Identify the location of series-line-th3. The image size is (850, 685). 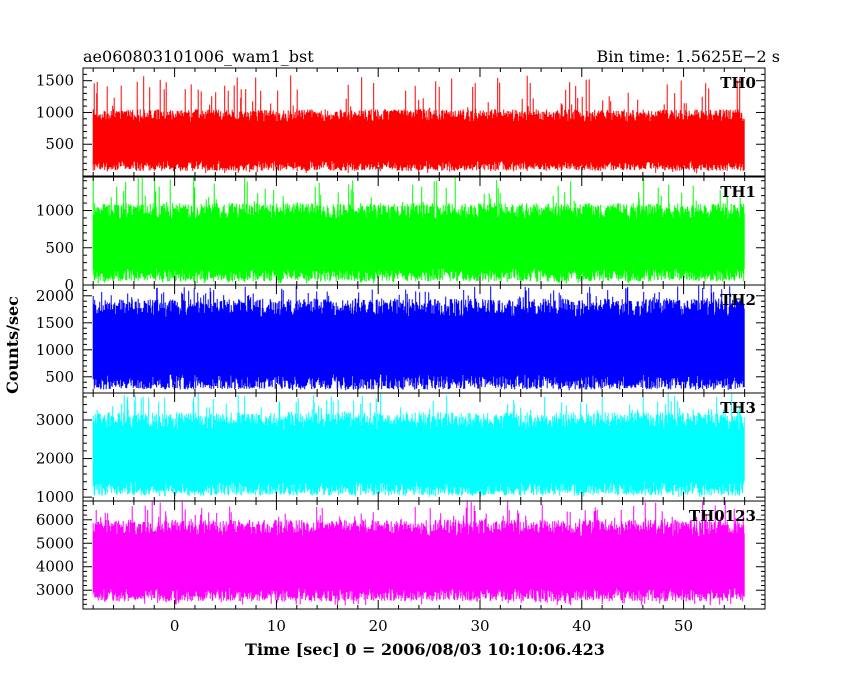
(418, 445).